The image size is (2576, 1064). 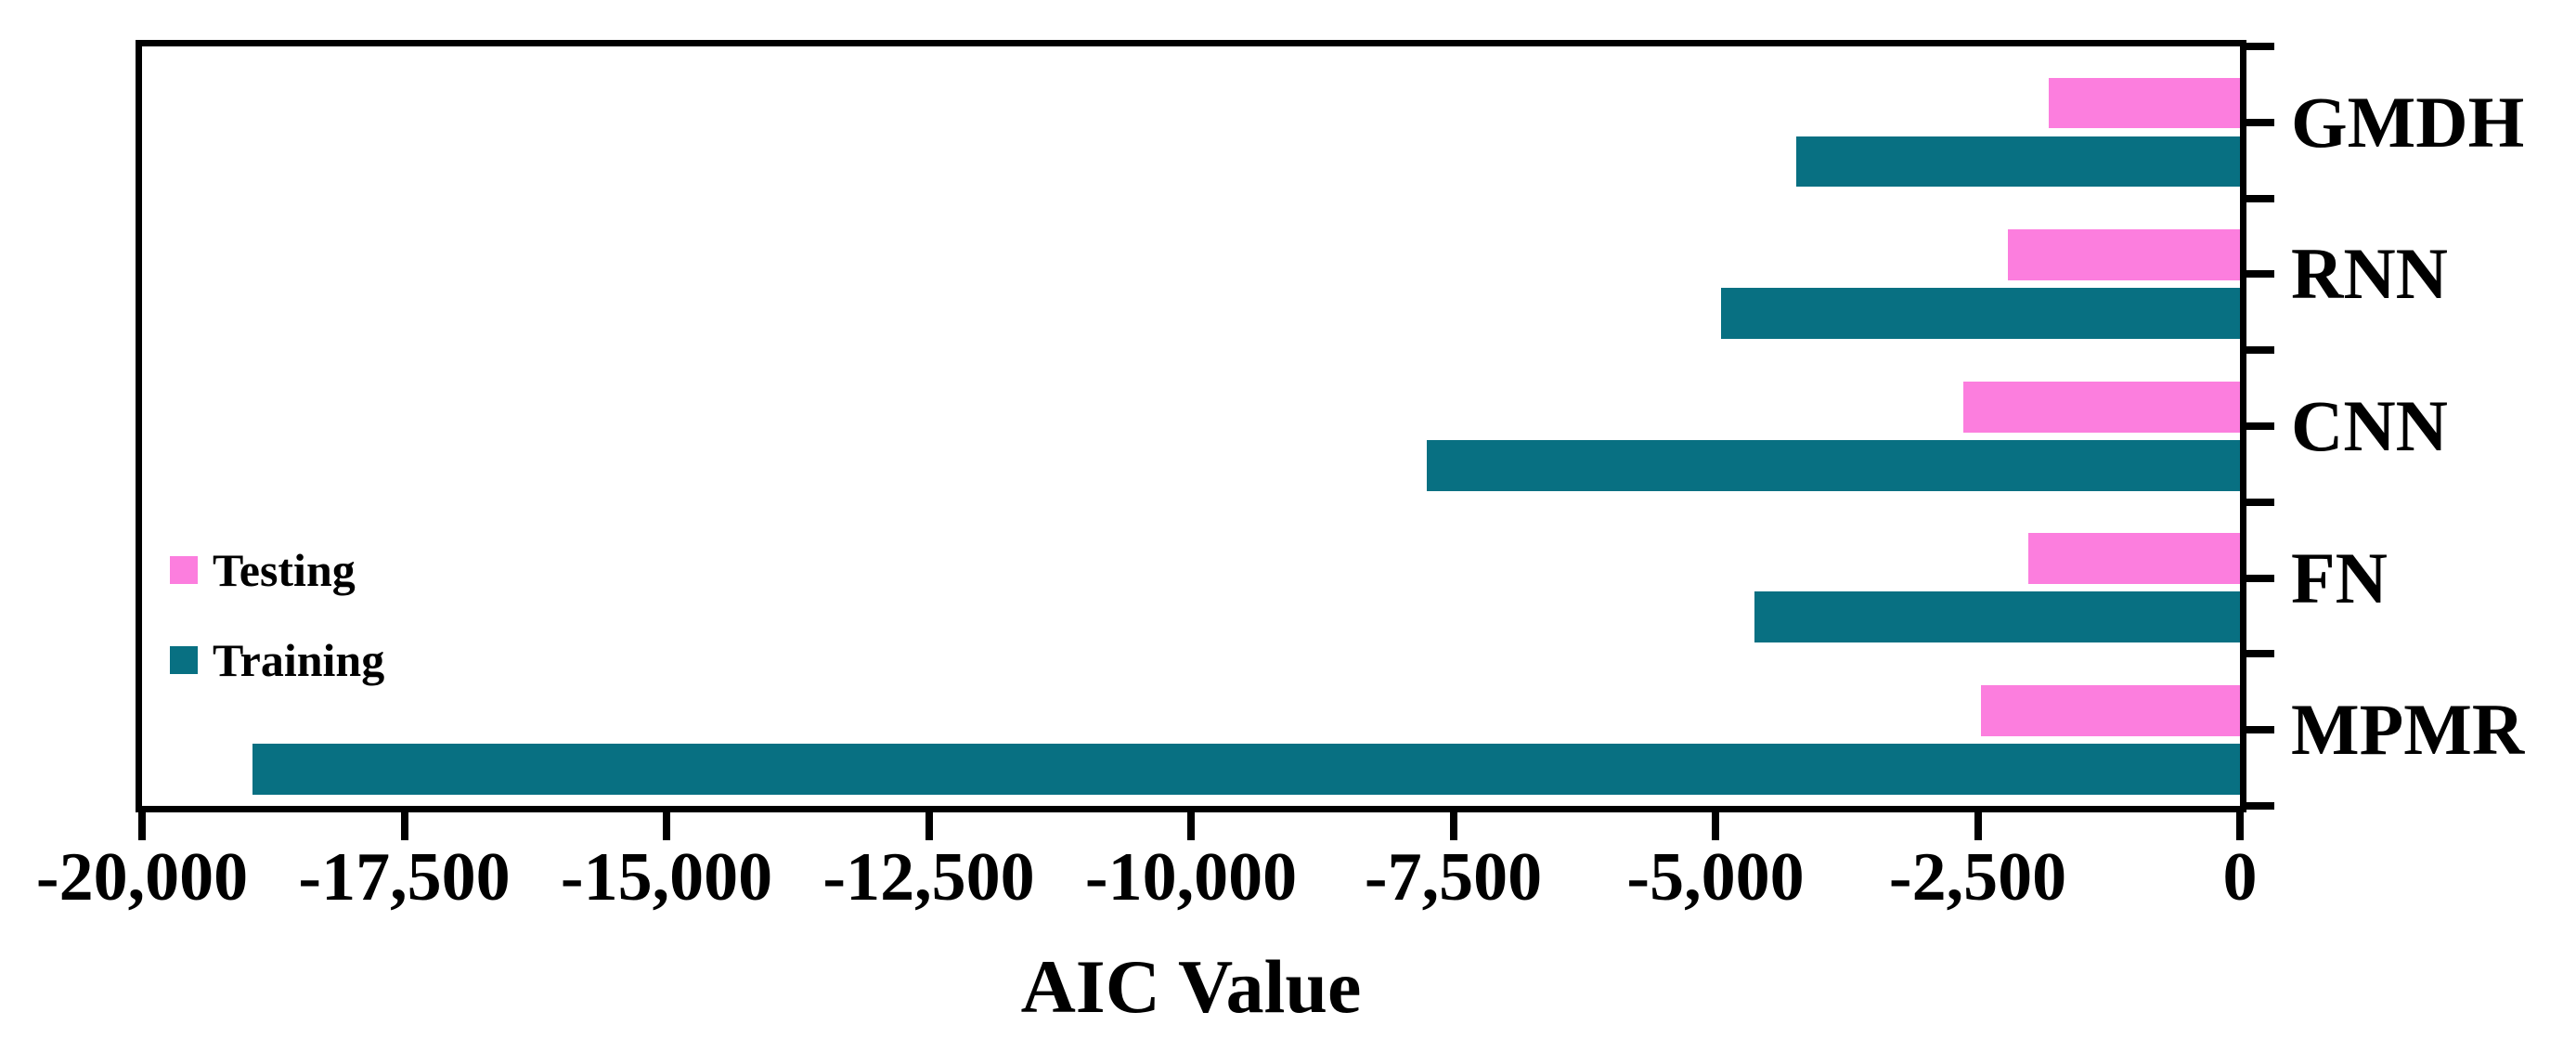 I want to click on bar-training-mpmr, so click(x=1246, y=769).